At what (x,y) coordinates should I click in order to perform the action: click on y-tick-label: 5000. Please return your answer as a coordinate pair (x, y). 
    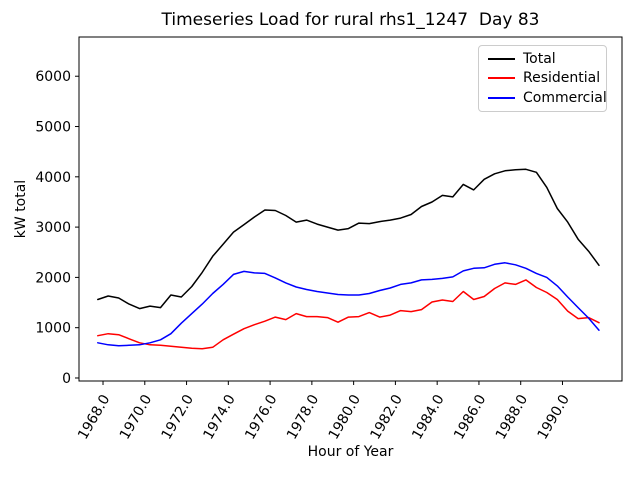
    Looking at the image, I should click on (53, 128).